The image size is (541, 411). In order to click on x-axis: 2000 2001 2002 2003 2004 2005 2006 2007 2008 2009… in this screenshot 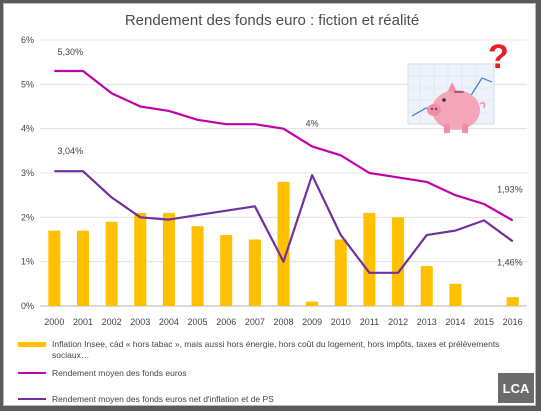, I will do `click(283, 322)`.